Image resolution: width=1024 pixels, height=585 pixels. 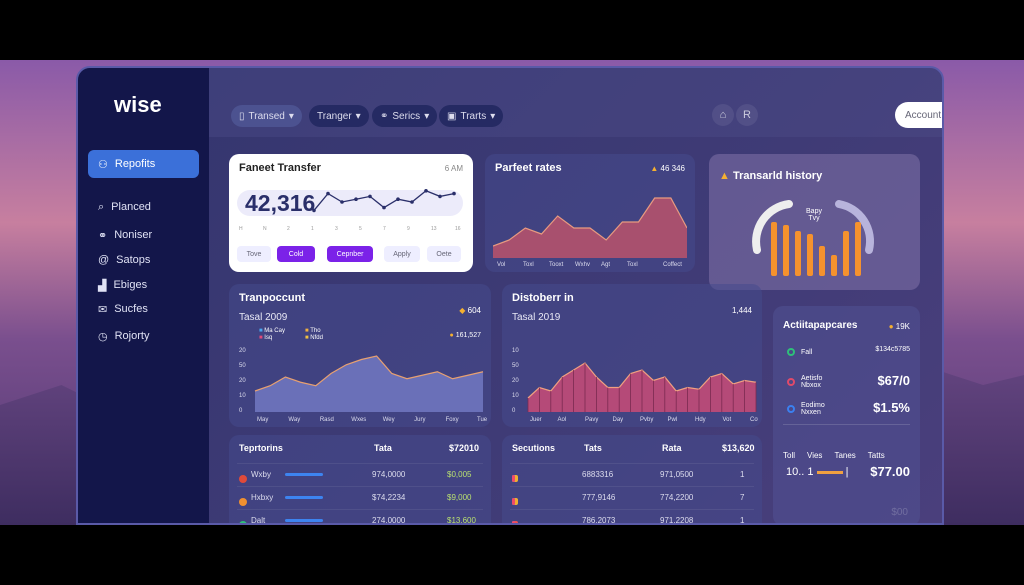 I want to click on apply-button: Apply, so click(x=402, y=254).